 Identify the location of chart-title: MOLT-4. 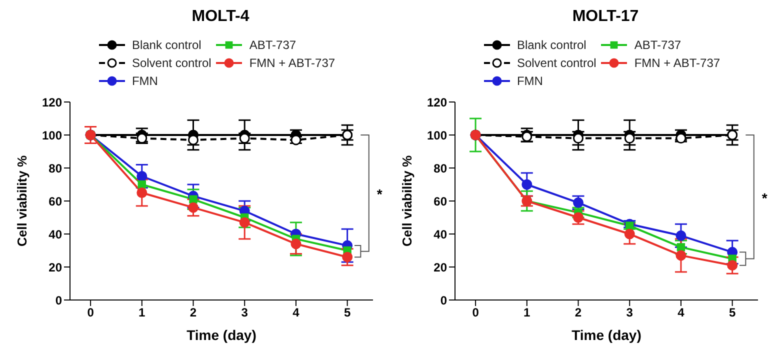
(220, 17).